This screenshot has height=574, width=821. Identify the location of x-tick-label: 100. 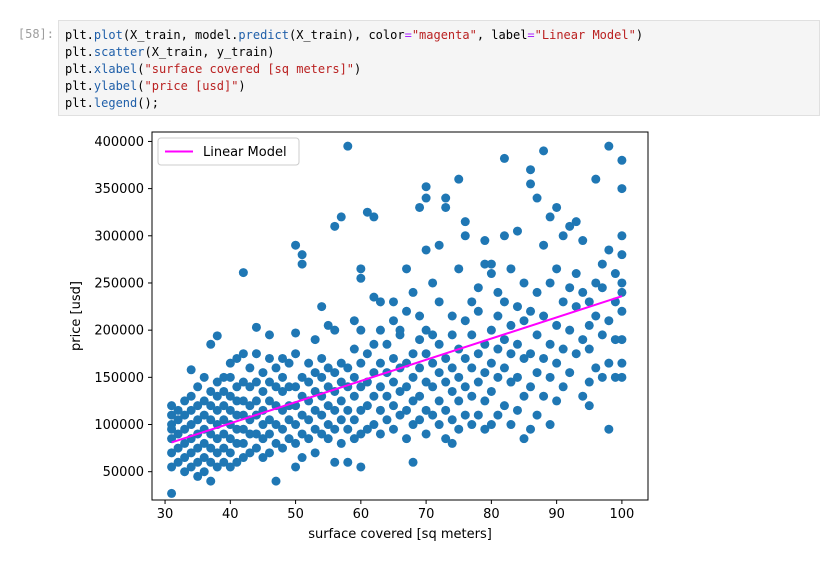
(621, 514).